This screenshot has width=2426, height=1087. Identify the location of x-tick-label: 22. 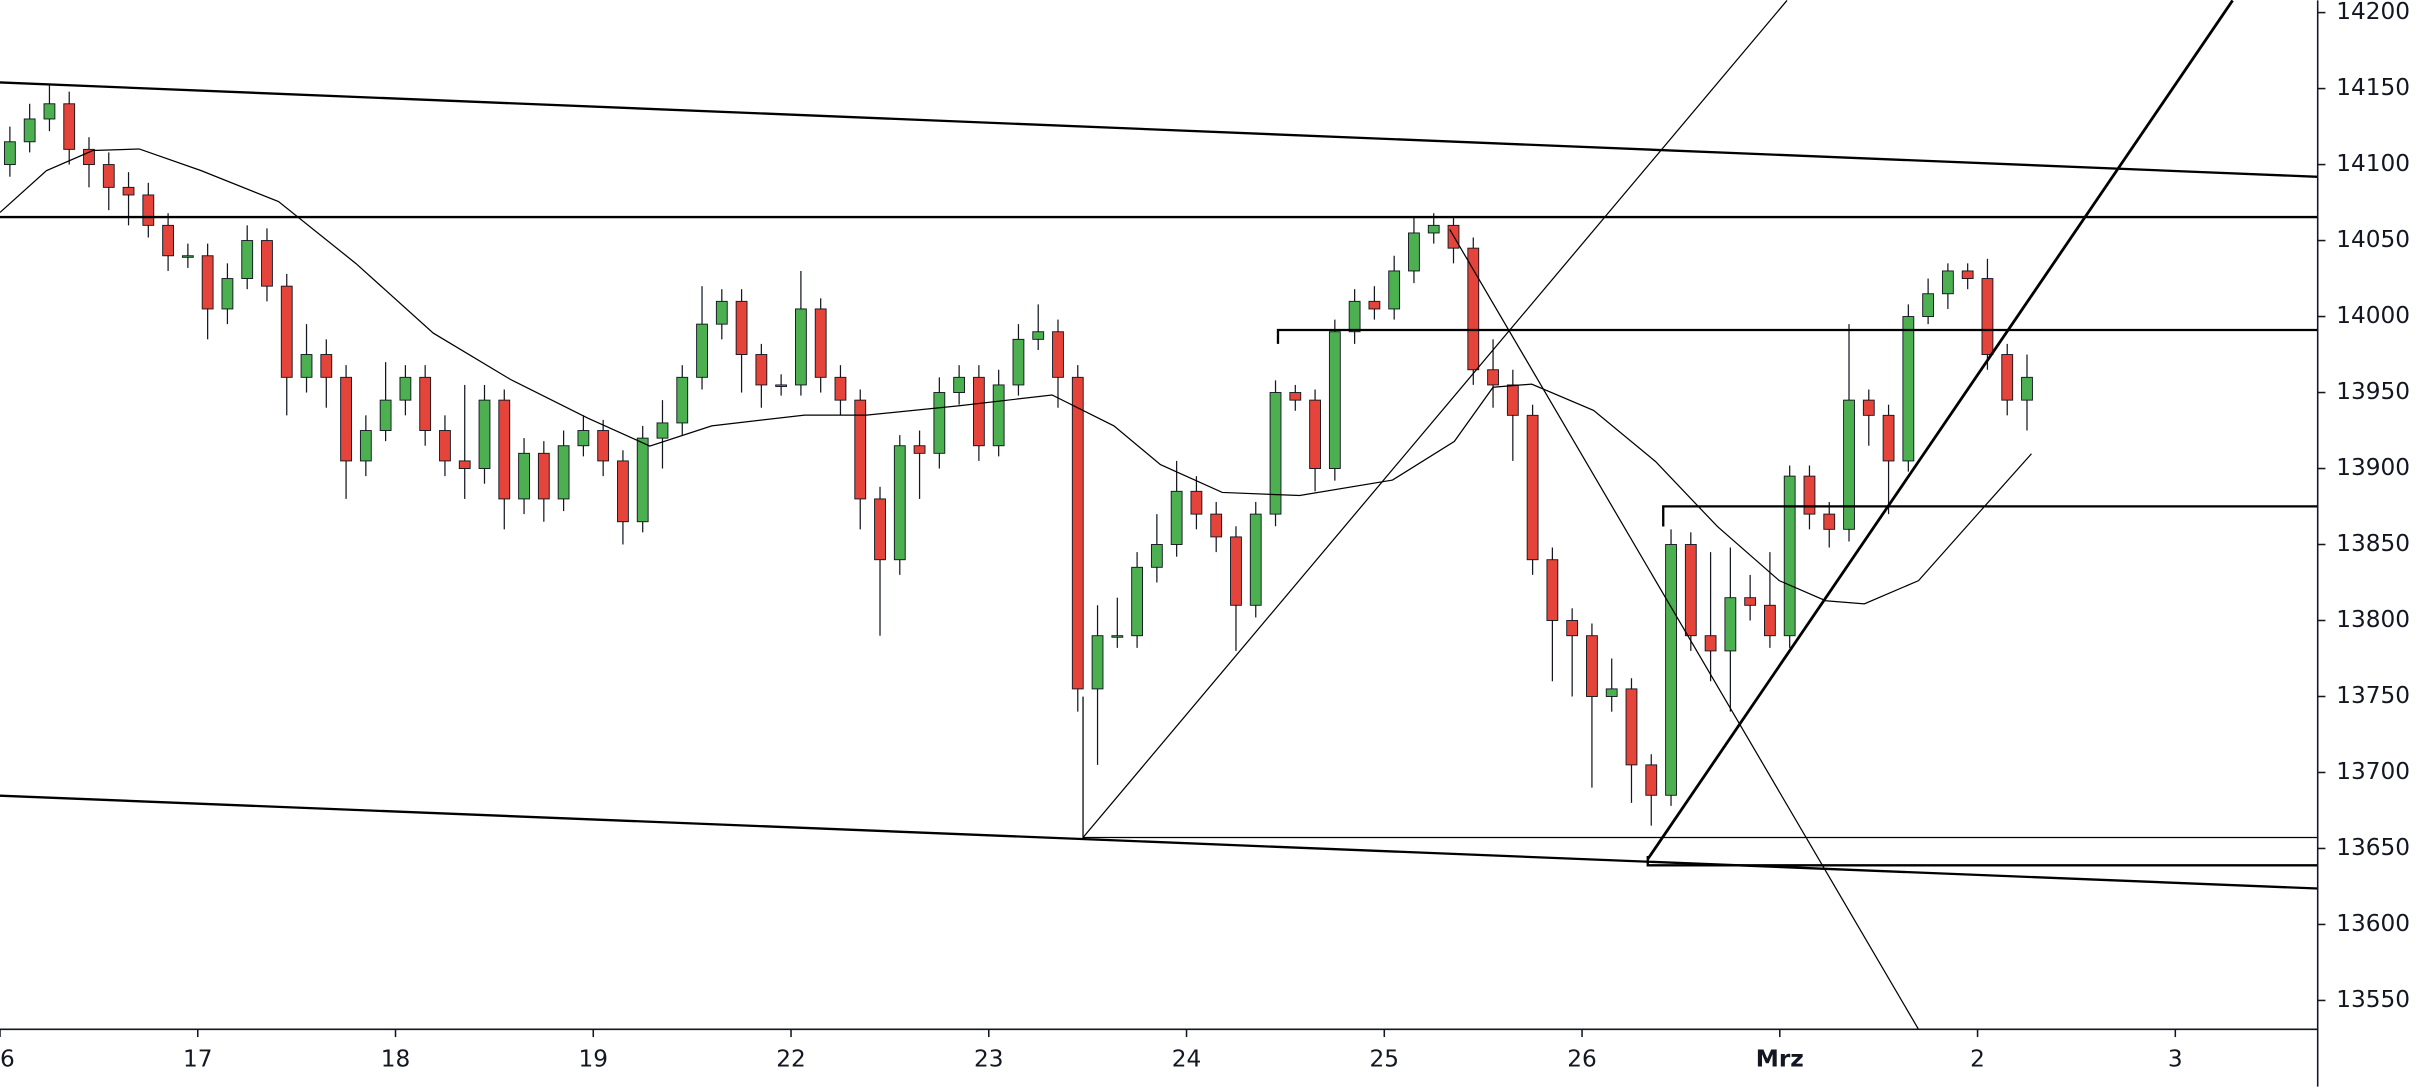
(791, 1059).